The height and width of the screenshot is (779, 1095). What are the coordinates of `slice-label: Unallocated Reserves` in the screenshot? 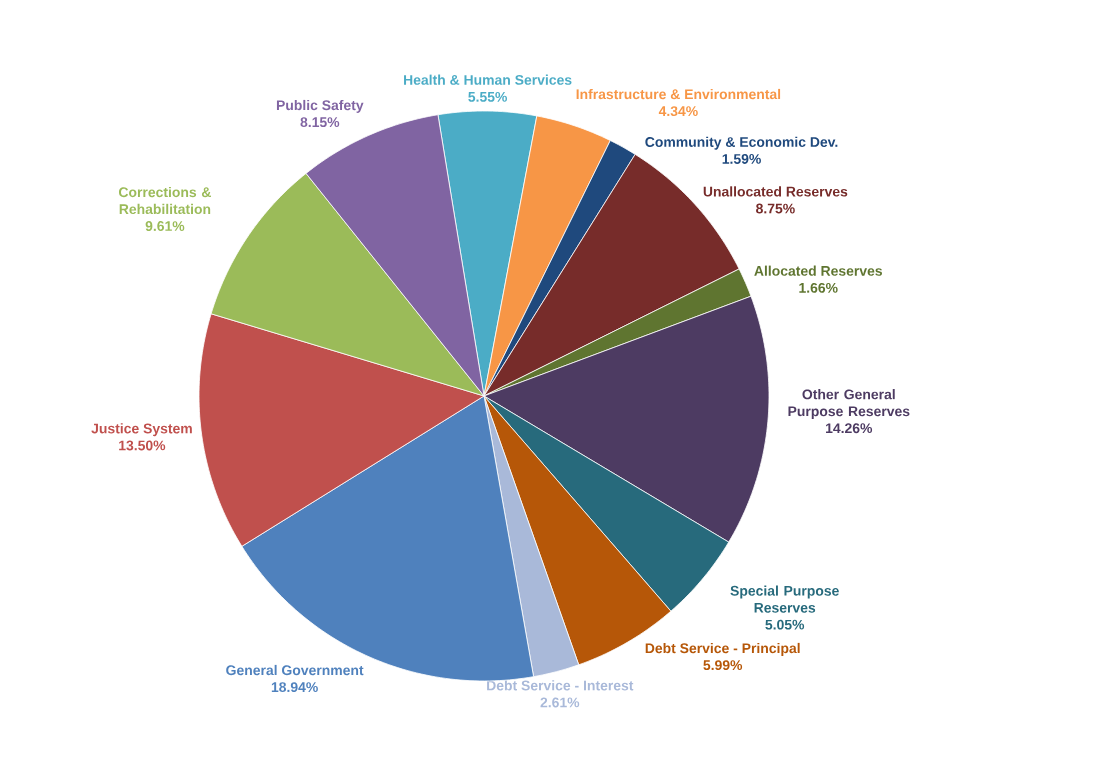 It's located at (775, 191).